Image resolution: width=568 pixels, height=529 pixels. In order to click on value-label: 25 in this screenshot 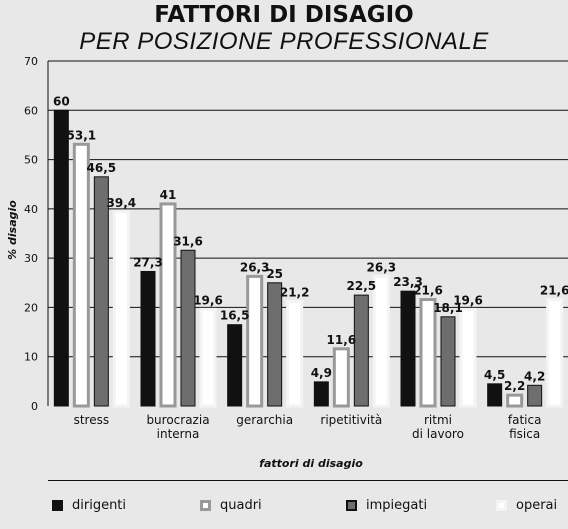, I will do `click(274, 274)`.